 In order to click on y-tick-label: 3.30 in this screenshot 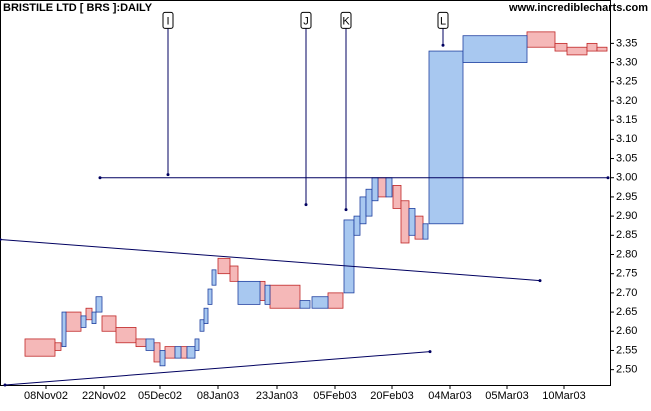, I will do `click(626, 62)`.